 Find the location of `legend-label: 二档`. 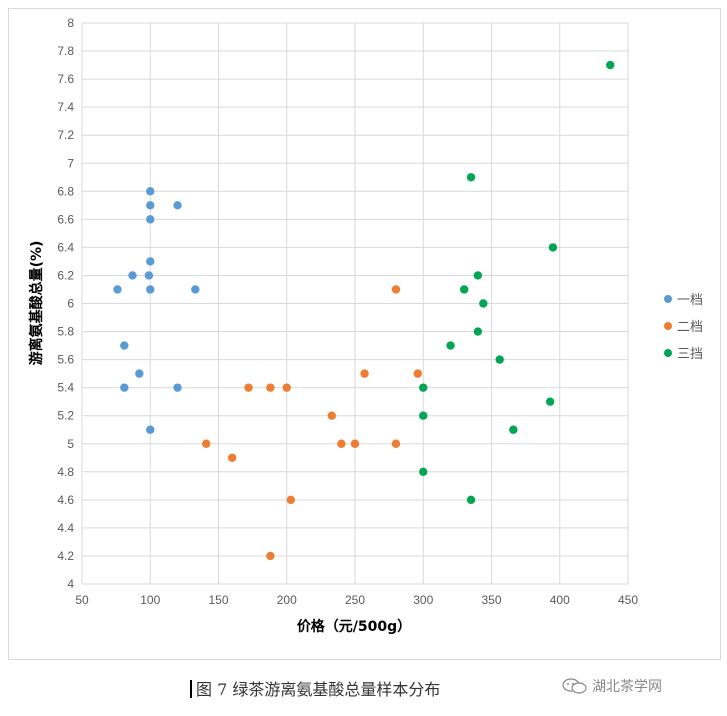

legend-label: 二档 is located at coordinates (690, 327).